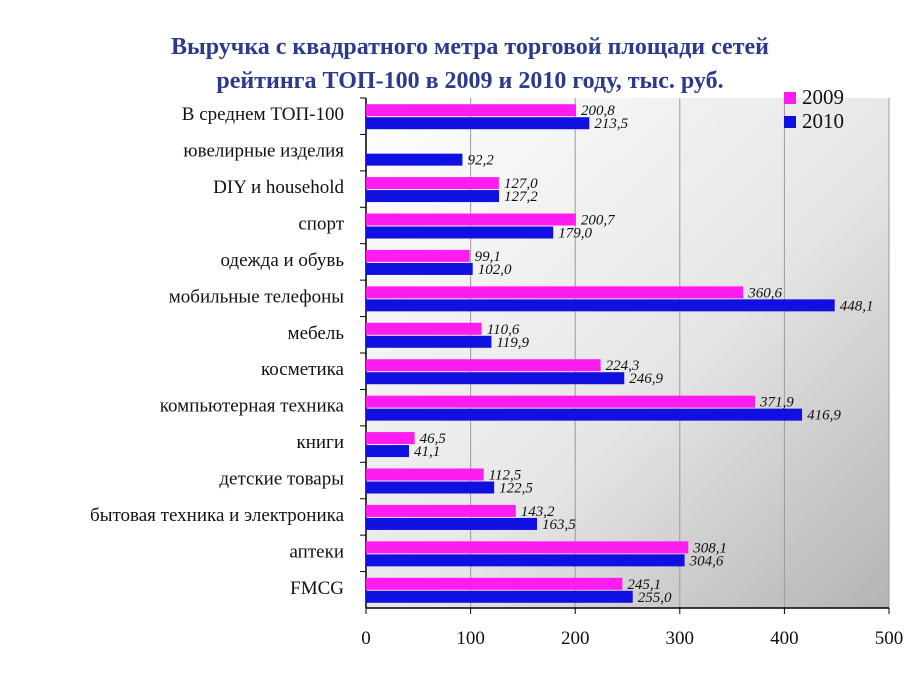 The width and height of the screenshot is (922, 680). I want to click on category-label: FMCG, so click(317, 588).